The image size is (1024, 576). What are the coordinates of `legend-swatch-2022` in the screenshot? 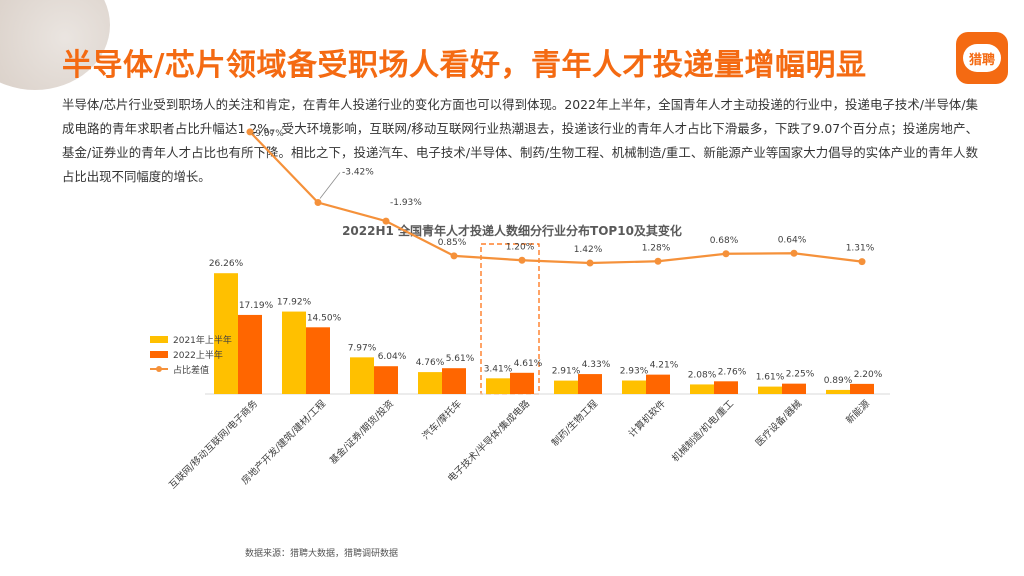 It's located at (159, 354).